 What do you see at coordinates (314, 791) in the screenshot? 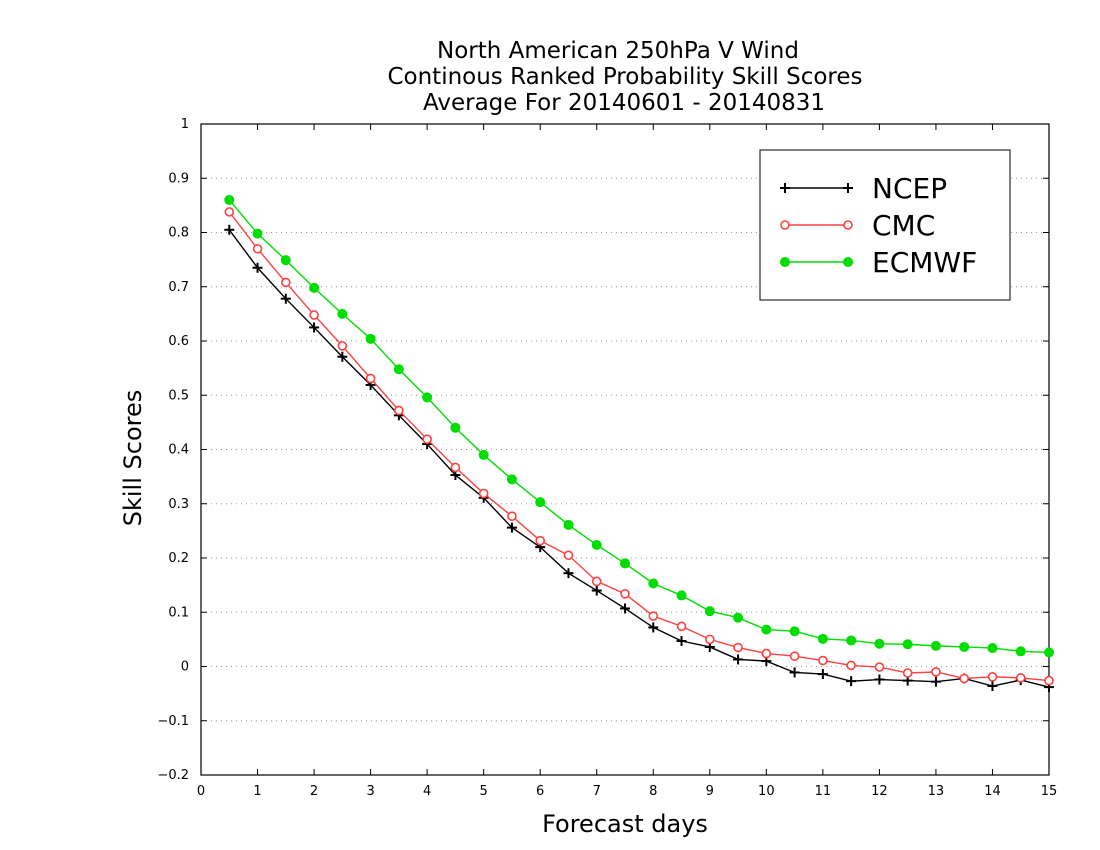
I see `x-tick-label: 2` at bounding box center [314, 791].